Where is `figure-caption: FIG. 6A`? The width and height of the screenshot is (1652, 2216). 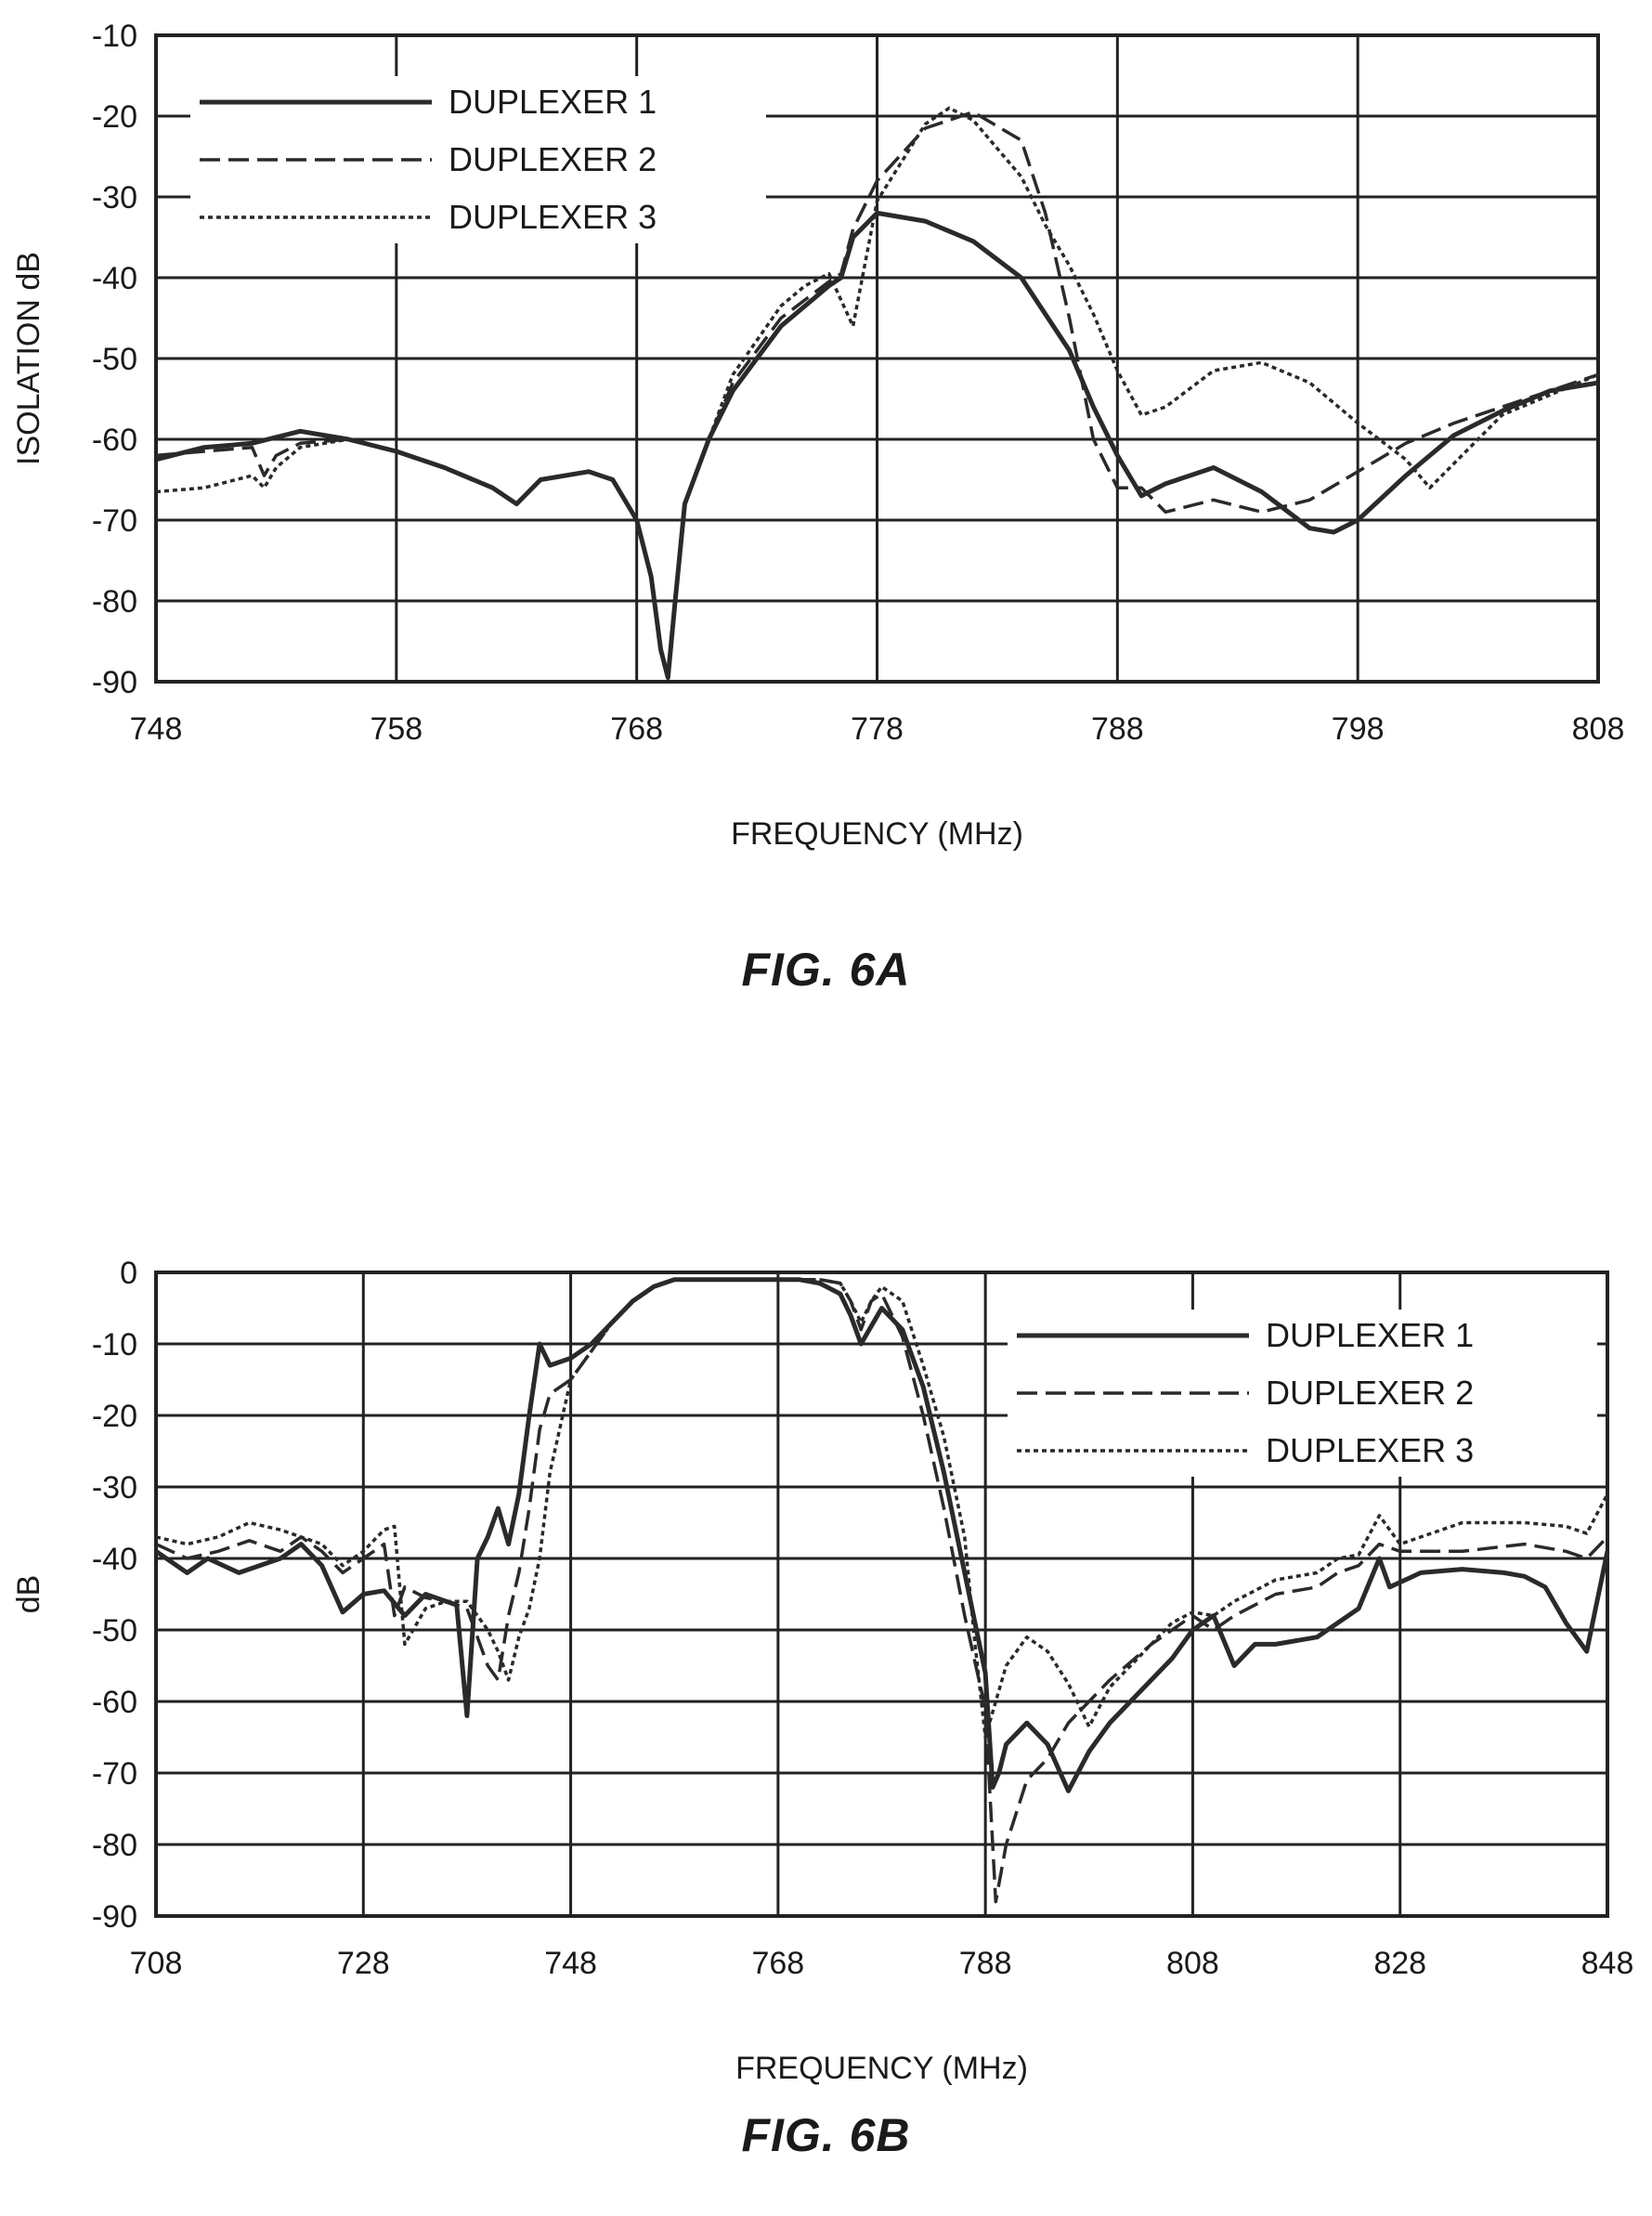
figure-caption: FIG. 6A is located at coordinates (826, 970).